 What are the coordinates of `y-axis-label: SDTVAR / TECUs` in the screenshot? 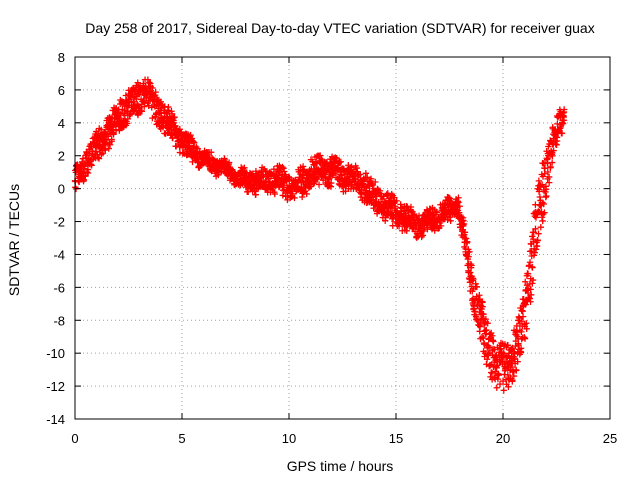 It's located at (14, 240).